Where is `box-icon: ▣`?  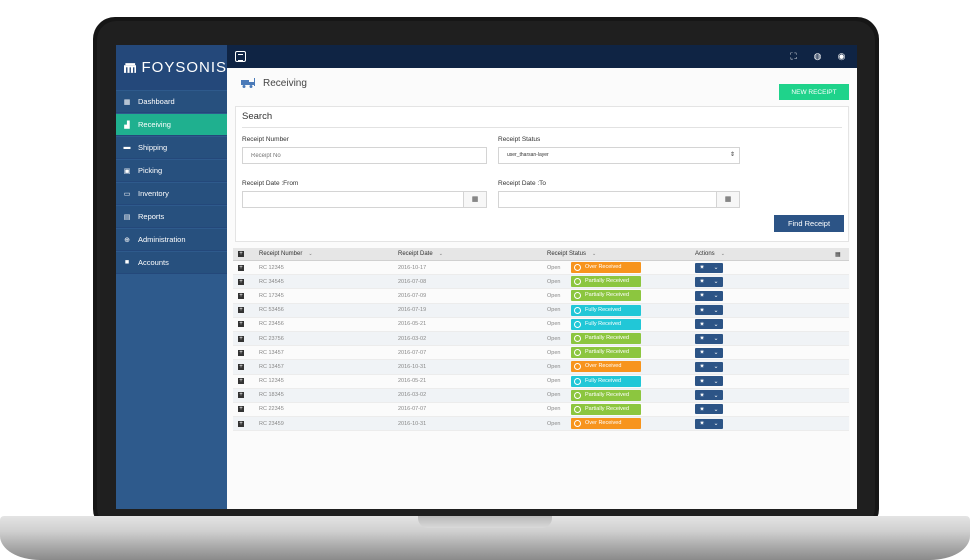 box-icon: ▣ is located at coordinates (127, 171).